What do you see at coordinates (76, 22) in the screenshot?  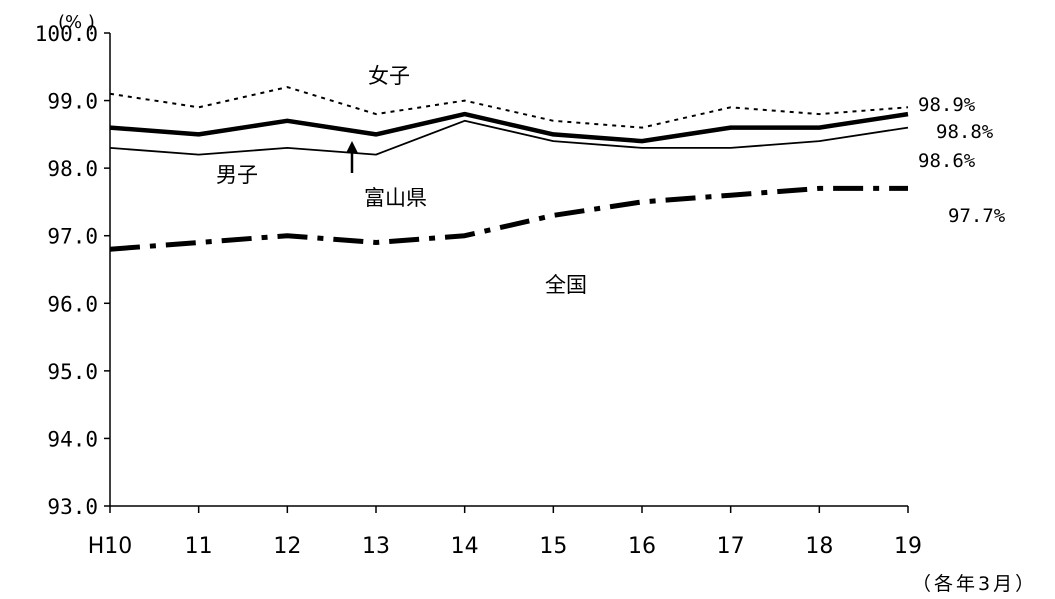 I see `y-unit-label: (% )` at bounding box center [76, 22].